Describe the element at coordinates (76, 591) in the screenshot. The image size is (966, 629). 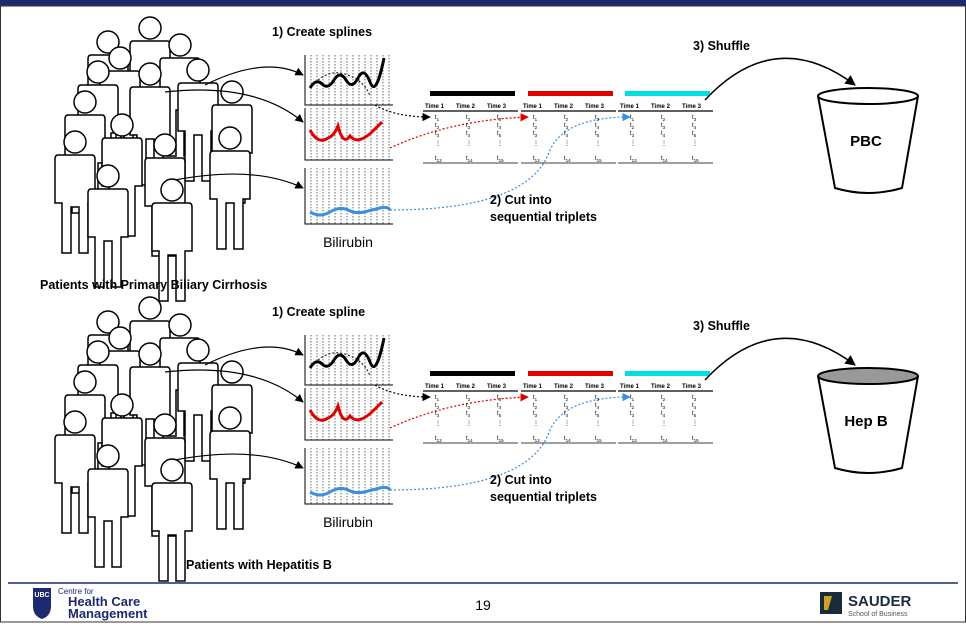
I see `centre-for: Centre for` at that location.